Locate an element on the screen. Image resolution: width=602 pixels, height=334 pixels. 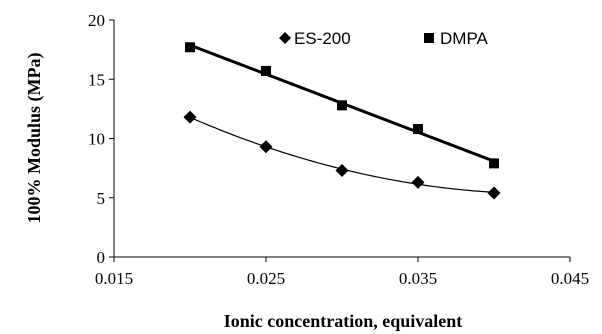
legend-item-es-200: ES-200 is located at coordinates (315, 38).